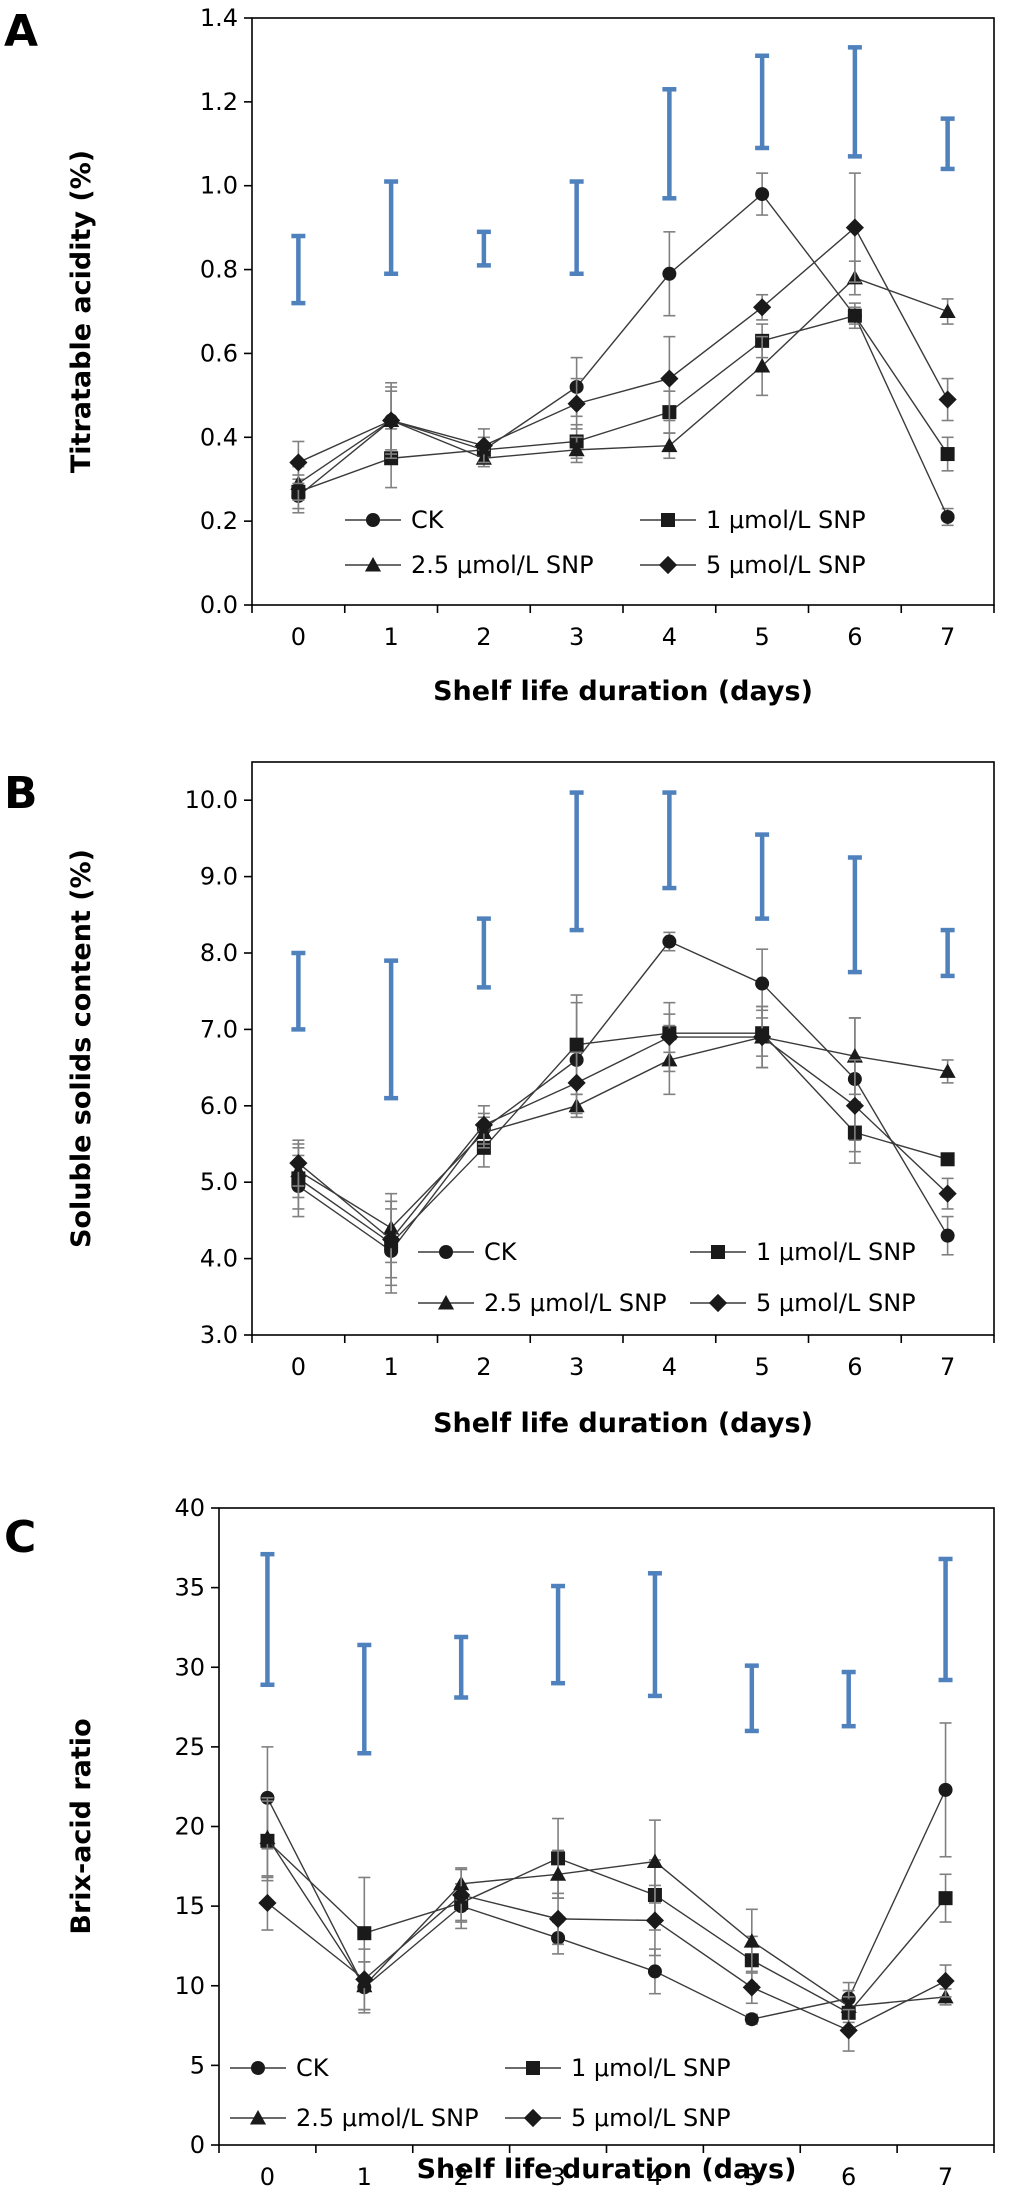 The image size is (1017, 2201). What do you see at coordinates (189, 1508) in the screenshot?
I see `y-tick-label: 40` at bounding box center [189, 1508].